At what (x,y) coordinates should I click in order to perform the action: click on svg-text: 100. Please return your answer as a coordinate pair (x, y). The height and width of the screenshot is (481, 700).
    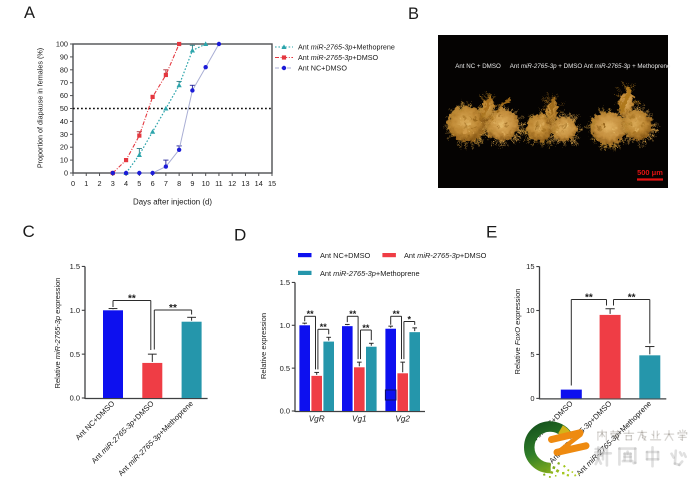
    Looking at the image, I should click on (62, 44).